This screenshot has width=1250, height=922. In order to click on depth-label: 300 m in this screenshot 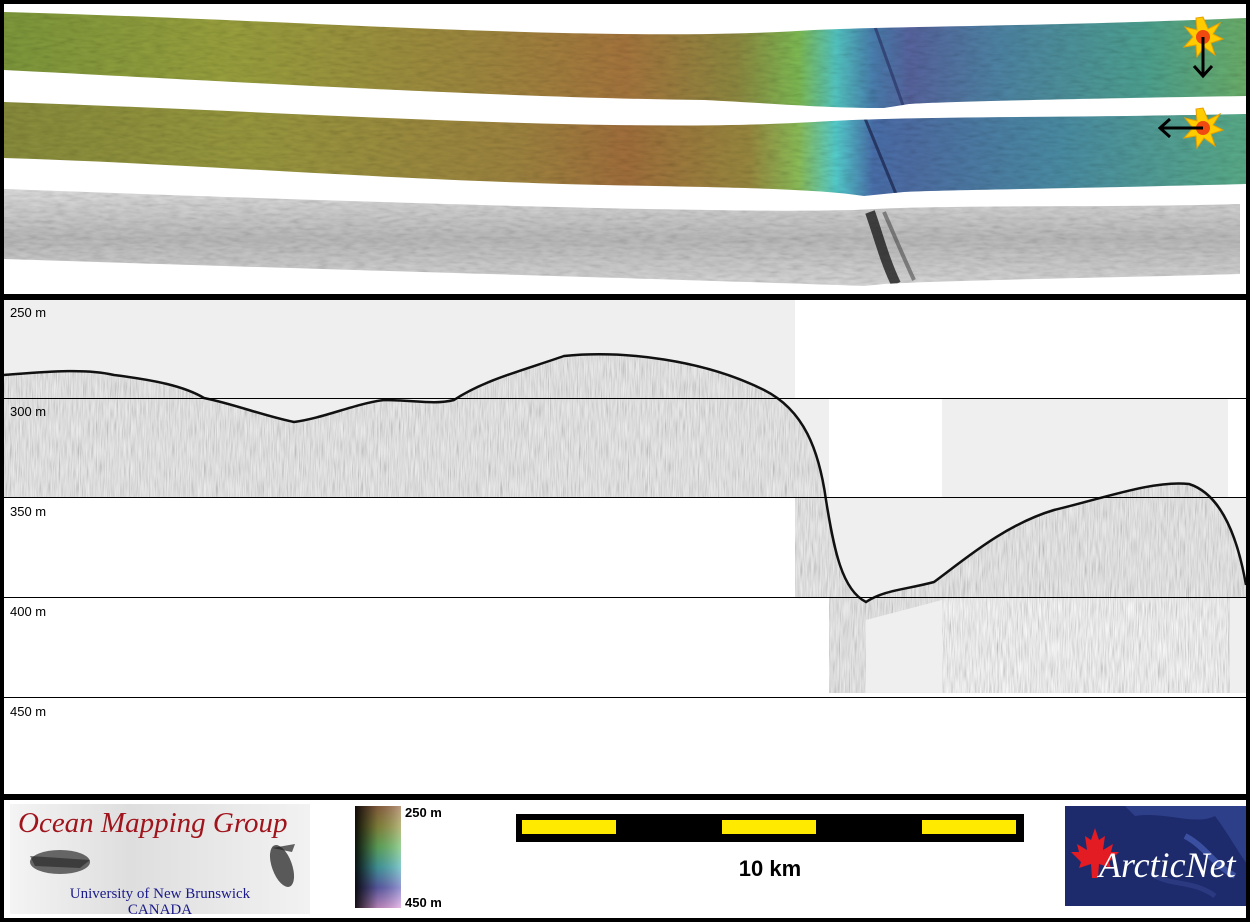, I will do `click(28, 411)`.